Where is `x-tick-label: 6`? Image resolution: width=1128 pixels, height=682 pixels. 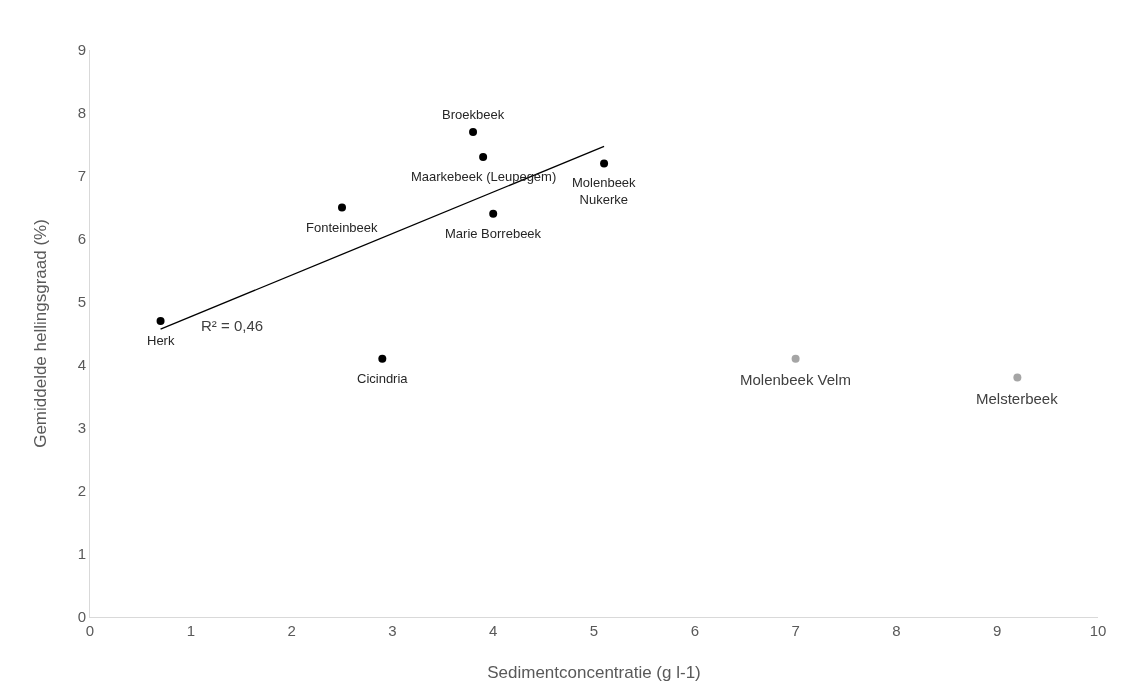
x-tick-label: 6 is located at coordinates (694, 630).